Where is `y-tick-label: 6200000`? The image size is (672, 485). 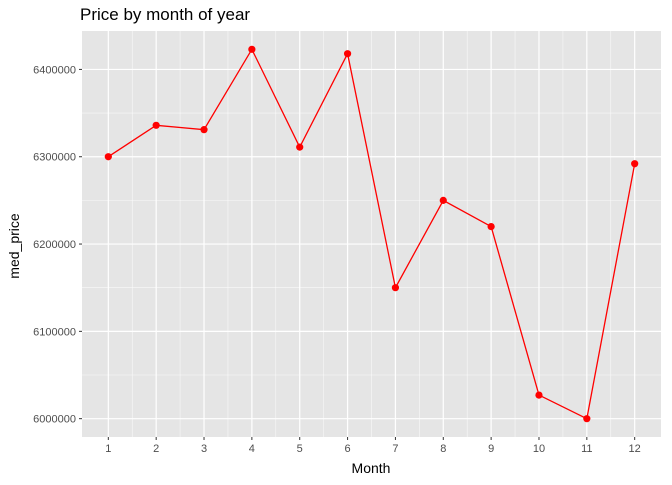 y-tick-label: 6200000 is located at coordinates (54, 245).